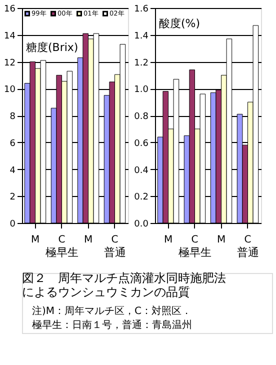 The height and width of the screenshot is (365, 276). Describe the element at coordinates (10, 36) in the screenshot. I see `y-tick-label: 14` at that location.